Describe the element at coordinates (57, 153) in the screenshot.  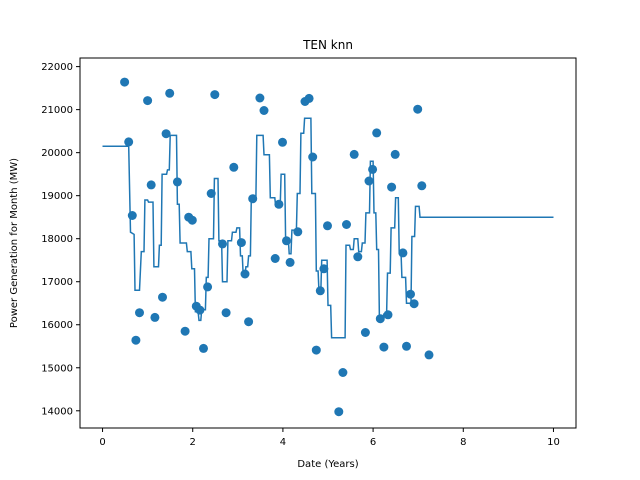
I see `y-tick-label: 20000` at that location.